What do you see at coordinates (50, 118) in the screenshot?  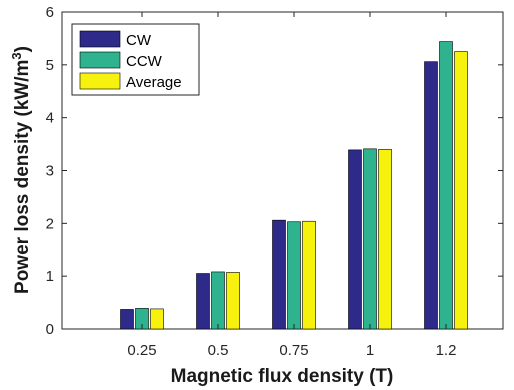 I see `y-tick-label: 4` at bounding box center [50, 118].